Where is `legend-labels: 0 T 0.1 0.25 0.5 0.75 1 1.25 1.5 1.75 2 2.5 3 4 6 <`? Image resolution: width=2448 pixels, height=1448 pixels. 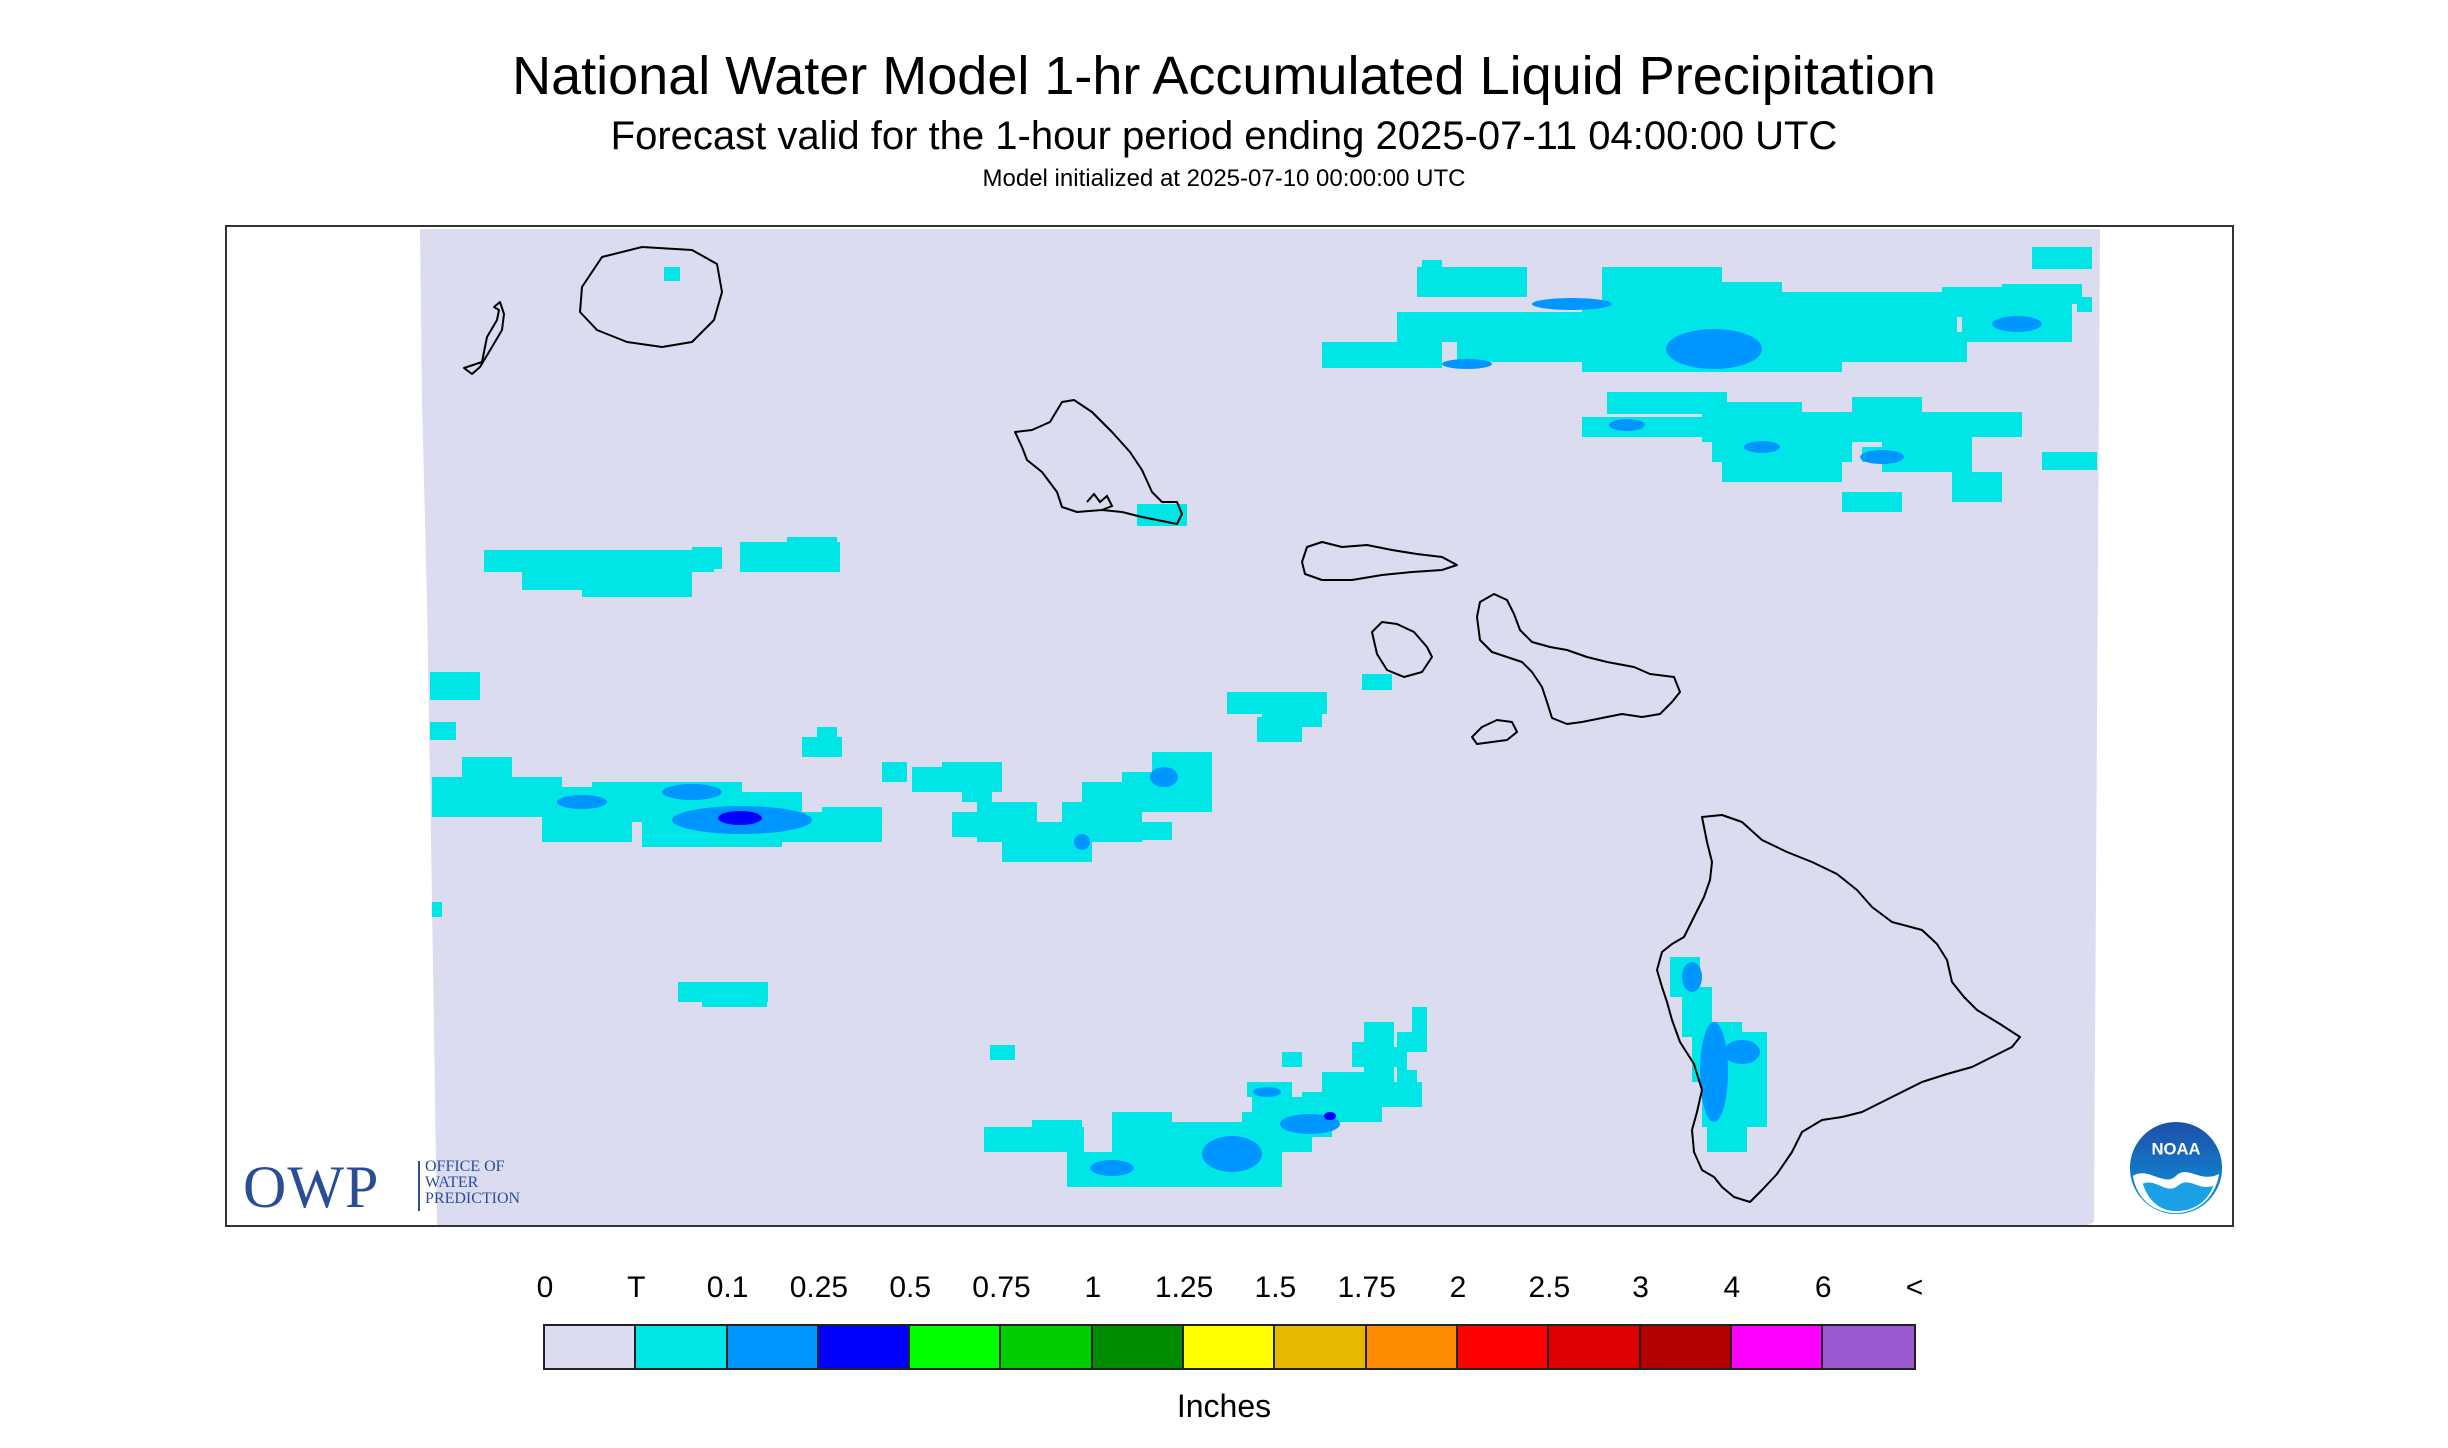
legend-labels: 0 T 0.1 0.25 0.5 0.75 1 1.25 1.5 1.75 2 2.5 3 4 6 < is located at coordinates (1224, 1290).